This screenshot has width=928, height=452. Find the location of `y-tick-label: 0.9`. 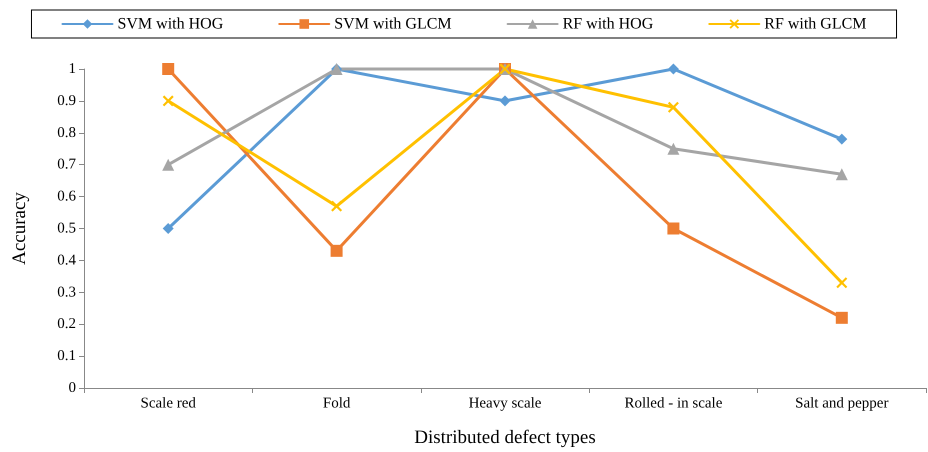

y-tick-label: 0.9 is located at coordinates (66, 100).